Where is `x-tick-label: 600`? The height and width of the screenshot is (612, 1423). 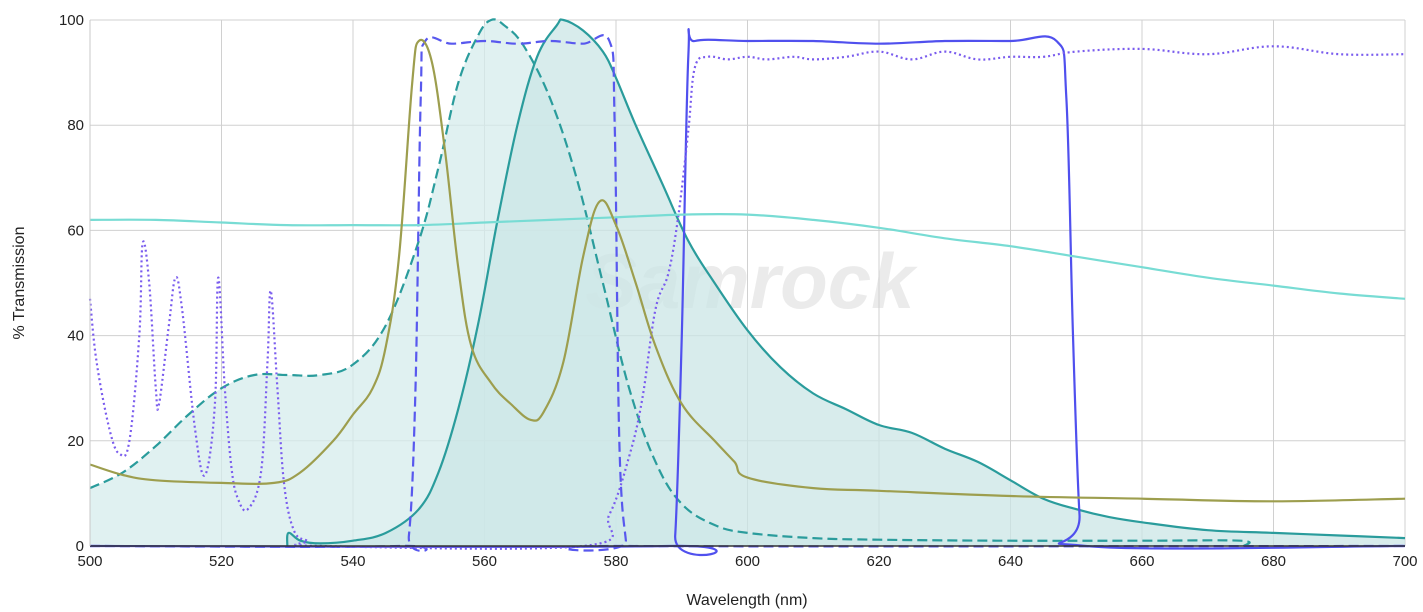
x-tick-label: 600 is located at coordinates (747, 561).